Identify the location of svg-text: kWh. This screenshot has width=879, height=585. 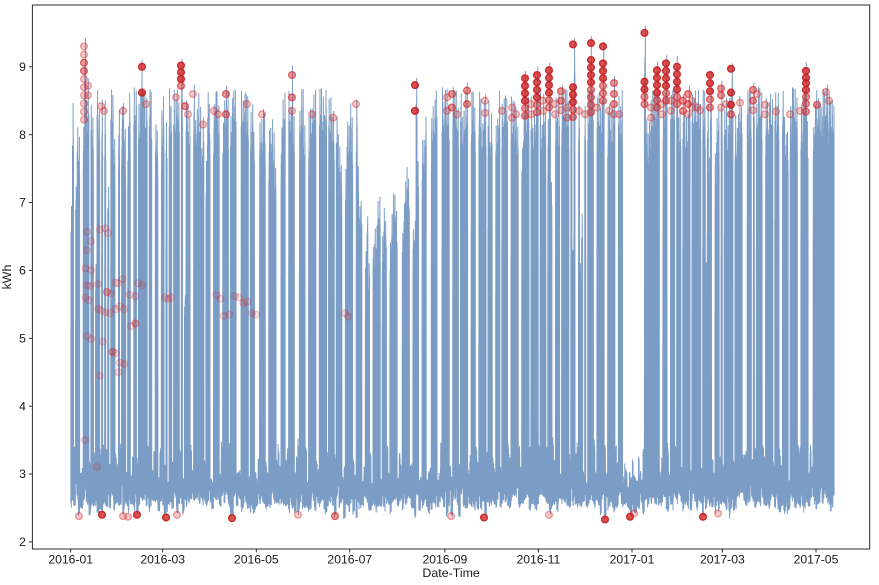
(7, 277).